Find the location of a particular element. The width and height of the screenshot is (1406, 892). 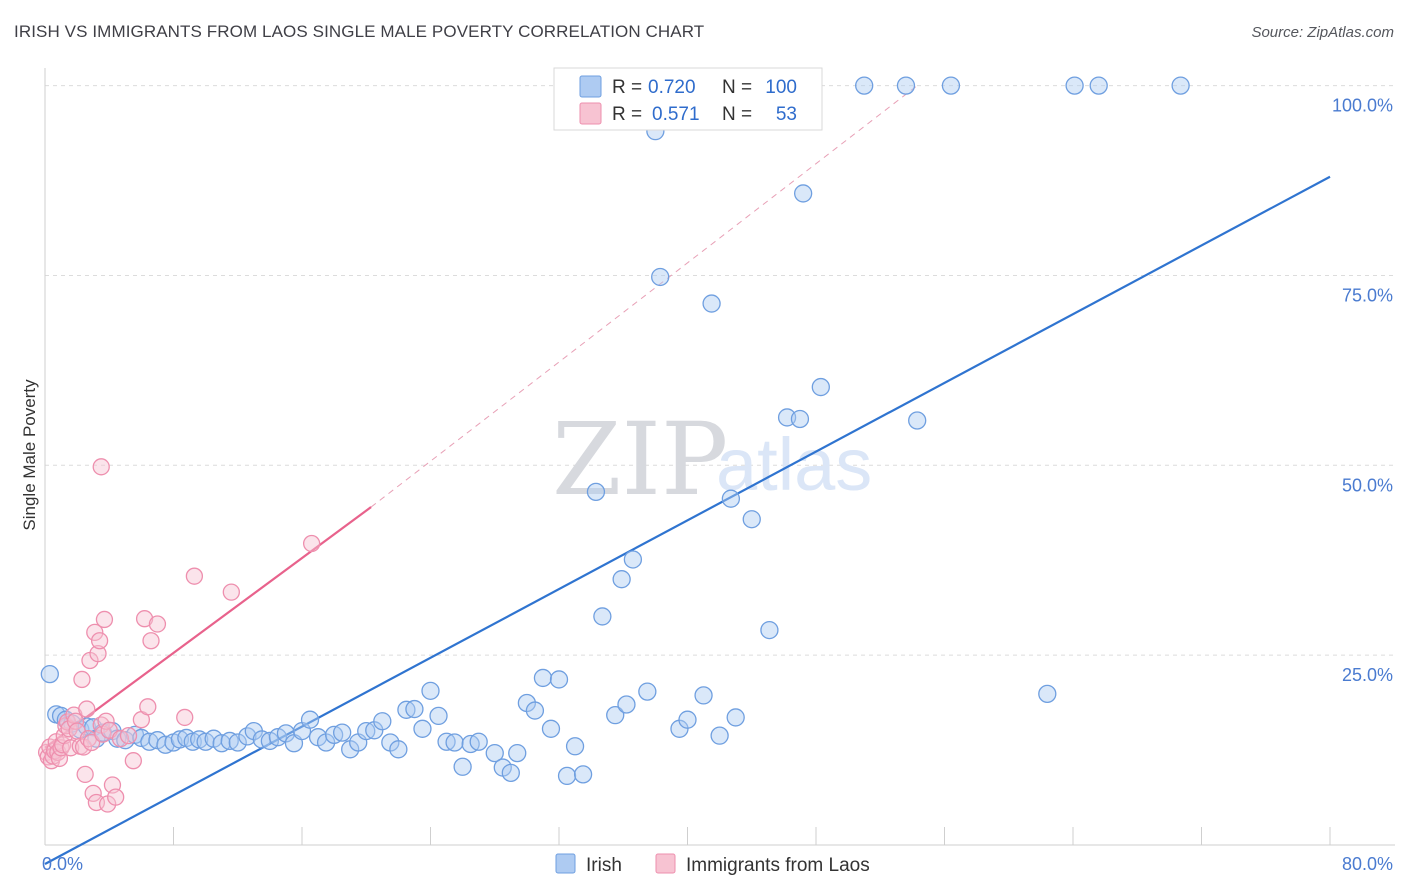

legend-n-value-irish: 100 is located at coordinates (781, 87).